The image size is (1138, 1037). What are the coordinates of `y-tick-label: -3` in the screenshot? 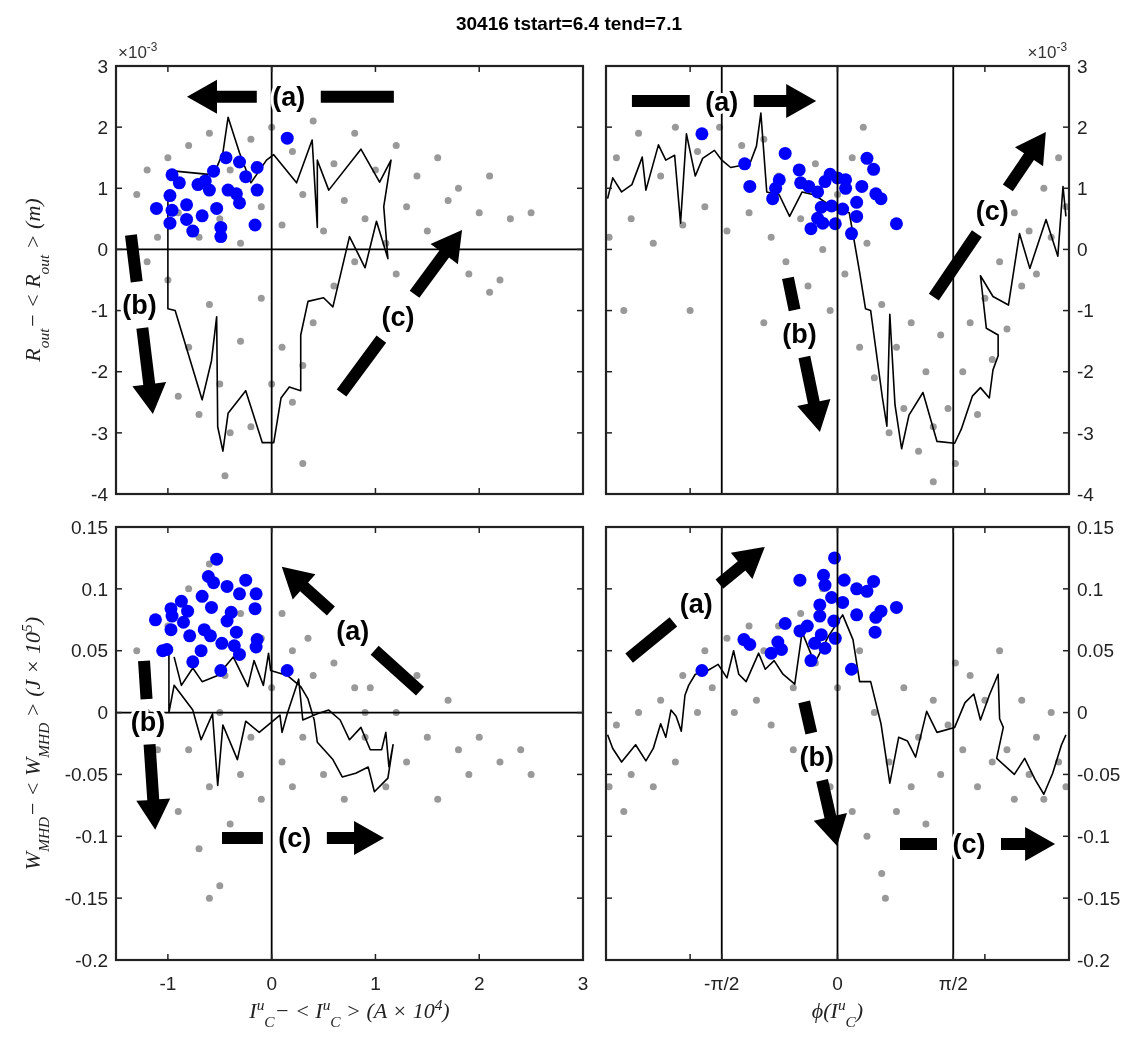 It's located at (99, 433).